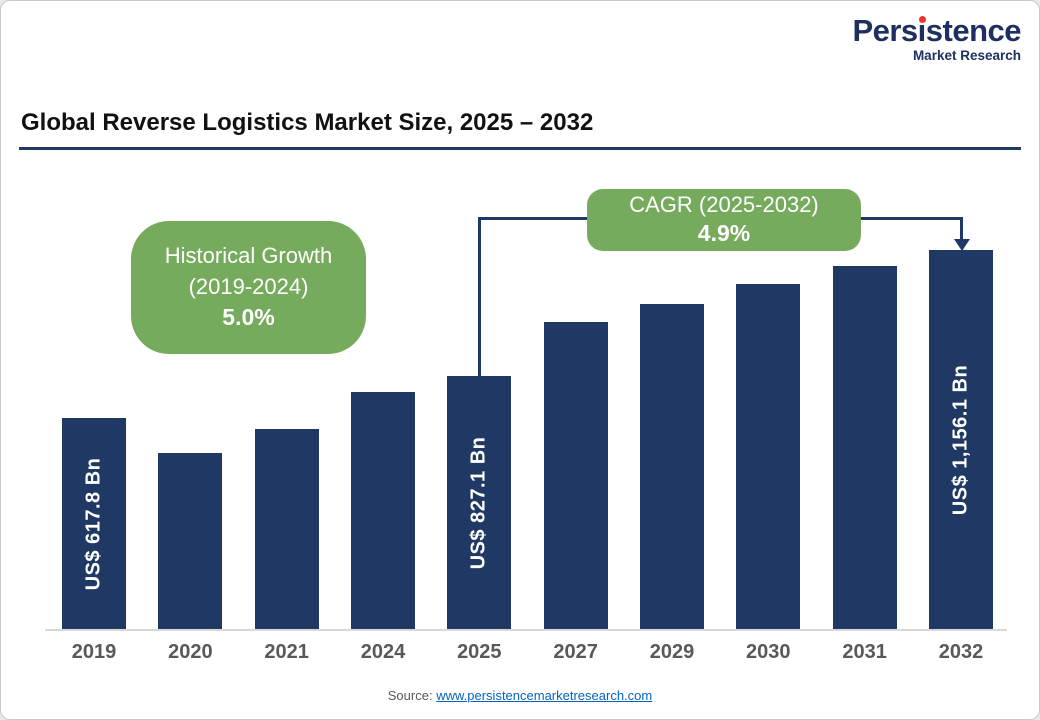 The width and height of the screenshot is (1040, 720). I want to click on year-label-2029: 2029, so click(672, 652).